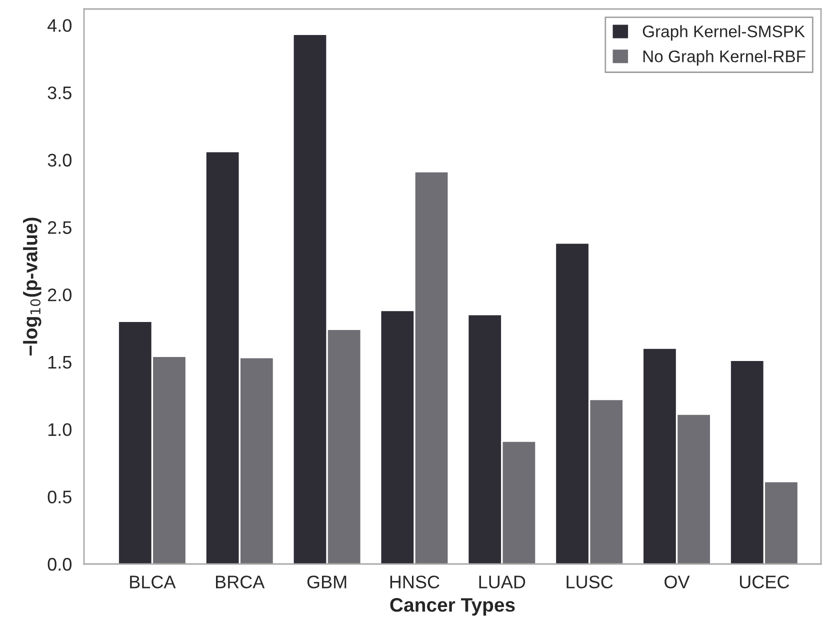 The width and height of the screenshot is (823, 631). Describe the element at coordinates (60, 362) in the screenshot. I see `y-tick-label: 1.5` at that location.